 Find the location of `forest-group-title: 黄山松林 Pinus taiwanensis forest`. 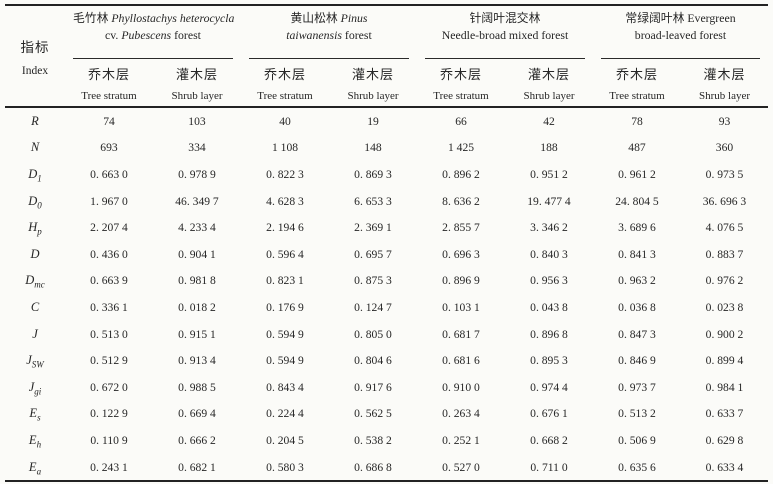

forest-group-title: 黄山松林 Pinus taiwanensis forest is located at coordinates (329, 29).